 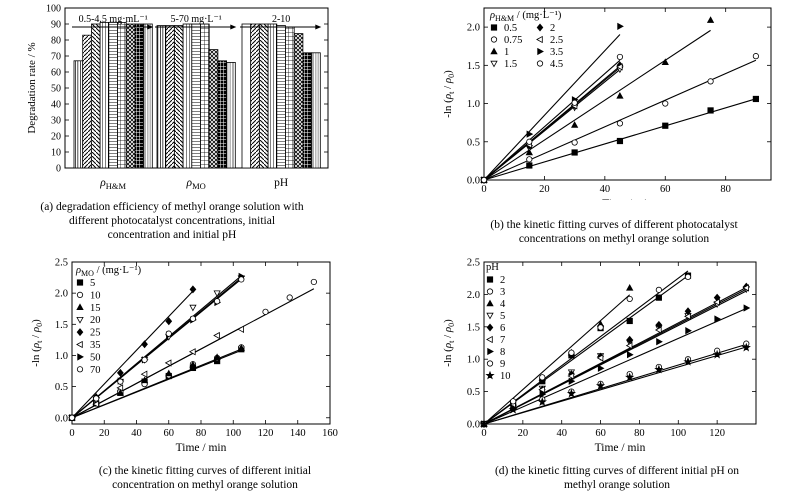 I want to click on y-tick-label: 30, so click(x=56, y=121).